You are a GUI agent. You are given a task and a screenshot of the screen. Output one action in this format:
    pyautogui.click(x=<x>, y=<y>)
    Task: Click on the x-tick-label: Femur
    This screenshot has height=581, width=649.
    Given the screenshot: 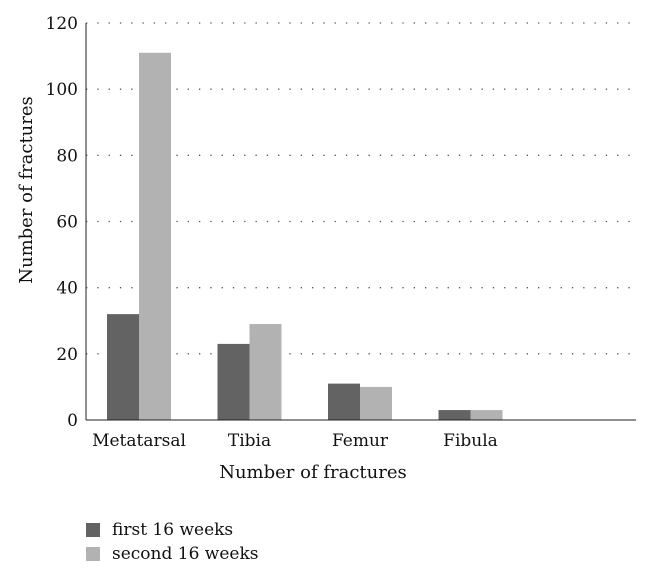 What is the action you would take?
    pyautogui.click(x=360, y=441)
    